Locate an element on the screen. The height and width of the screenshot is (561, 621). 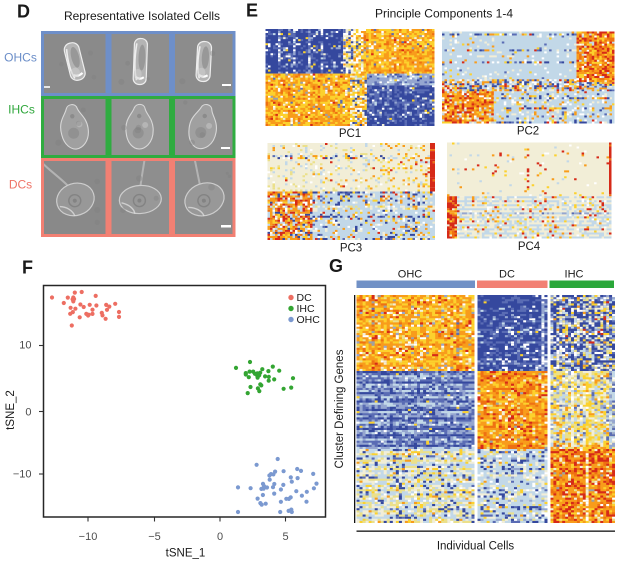
svg-text: Cluster Defining Genes is located at coordinates (340, 408).